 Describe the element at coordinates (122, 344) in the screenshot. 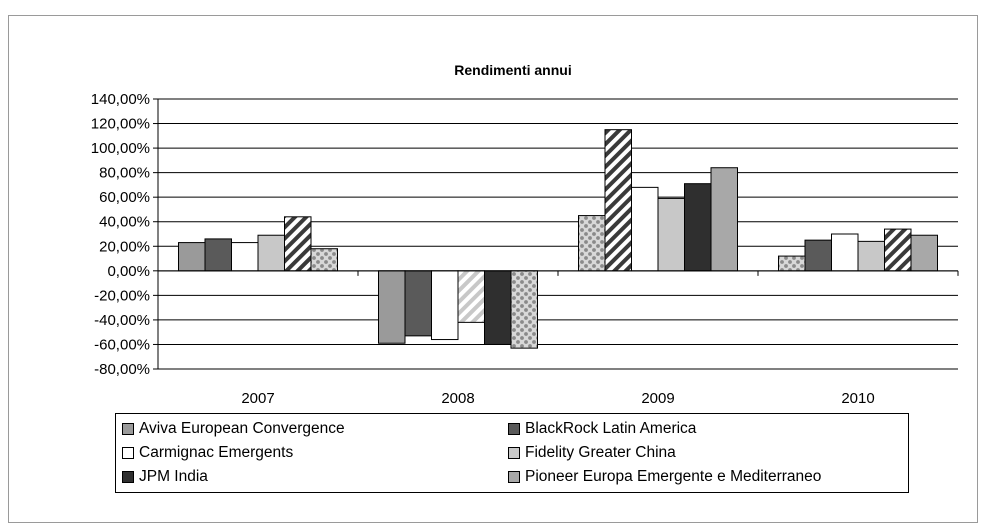

I see `y-tick-label: -60,00%` at that location.